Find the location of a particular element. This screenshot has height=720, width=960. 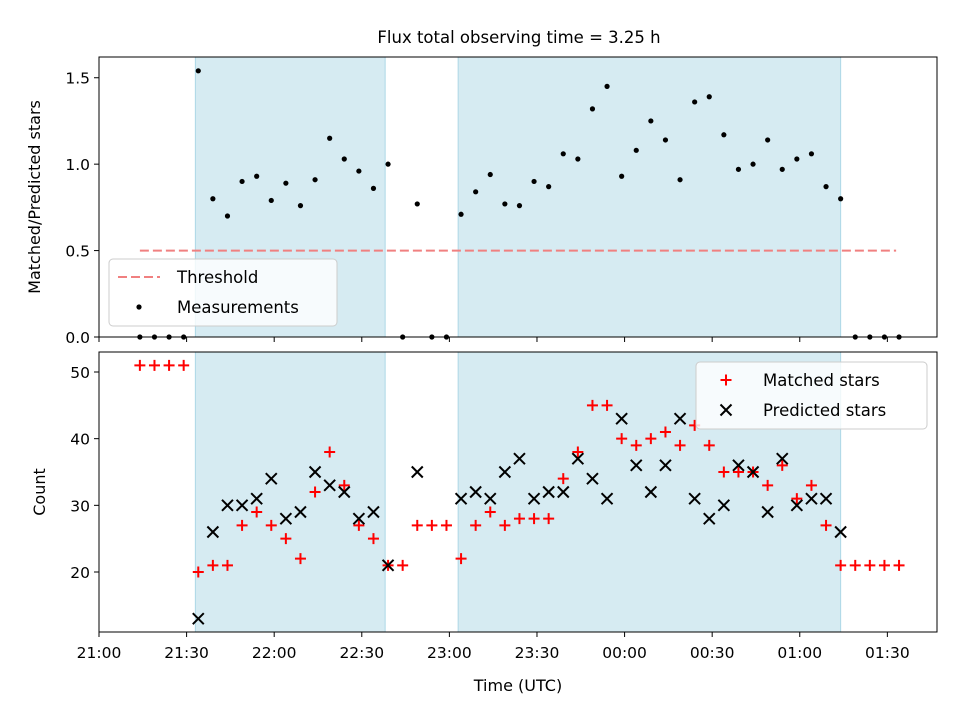

legend: Matched stars Predicted stars is located at coordinates (811, 395).